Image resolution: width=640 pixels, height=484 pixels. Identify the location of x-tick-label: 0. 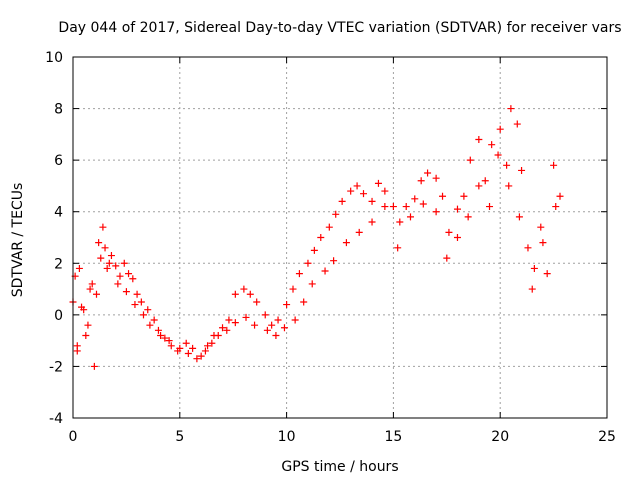
(73, 437).